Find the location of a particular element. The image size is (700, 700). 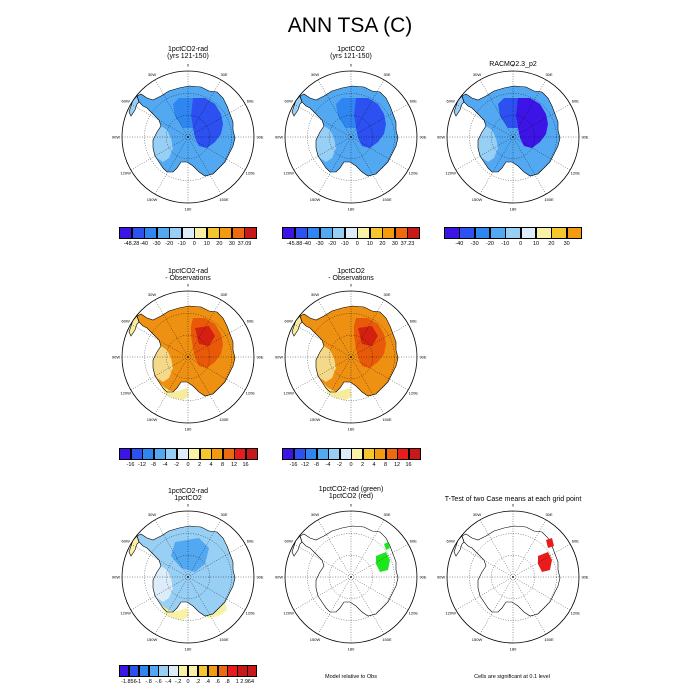

colorbar-tick-label: -16 is located at coordinates (130, 465).